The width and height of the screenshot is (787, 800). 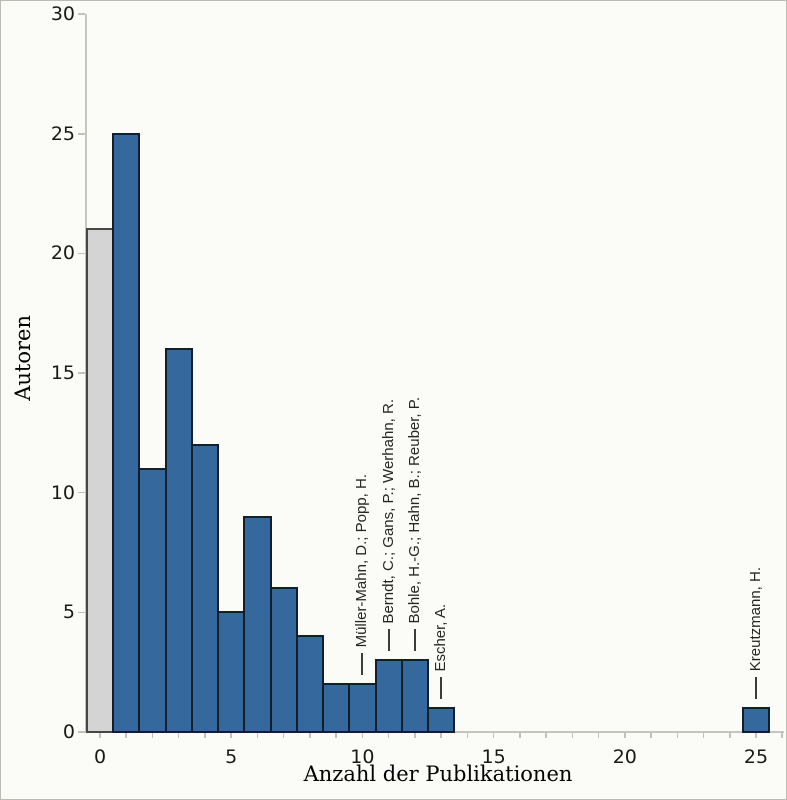 I want to click on annotation-label: Escher, A., so click(x=441, y=637).